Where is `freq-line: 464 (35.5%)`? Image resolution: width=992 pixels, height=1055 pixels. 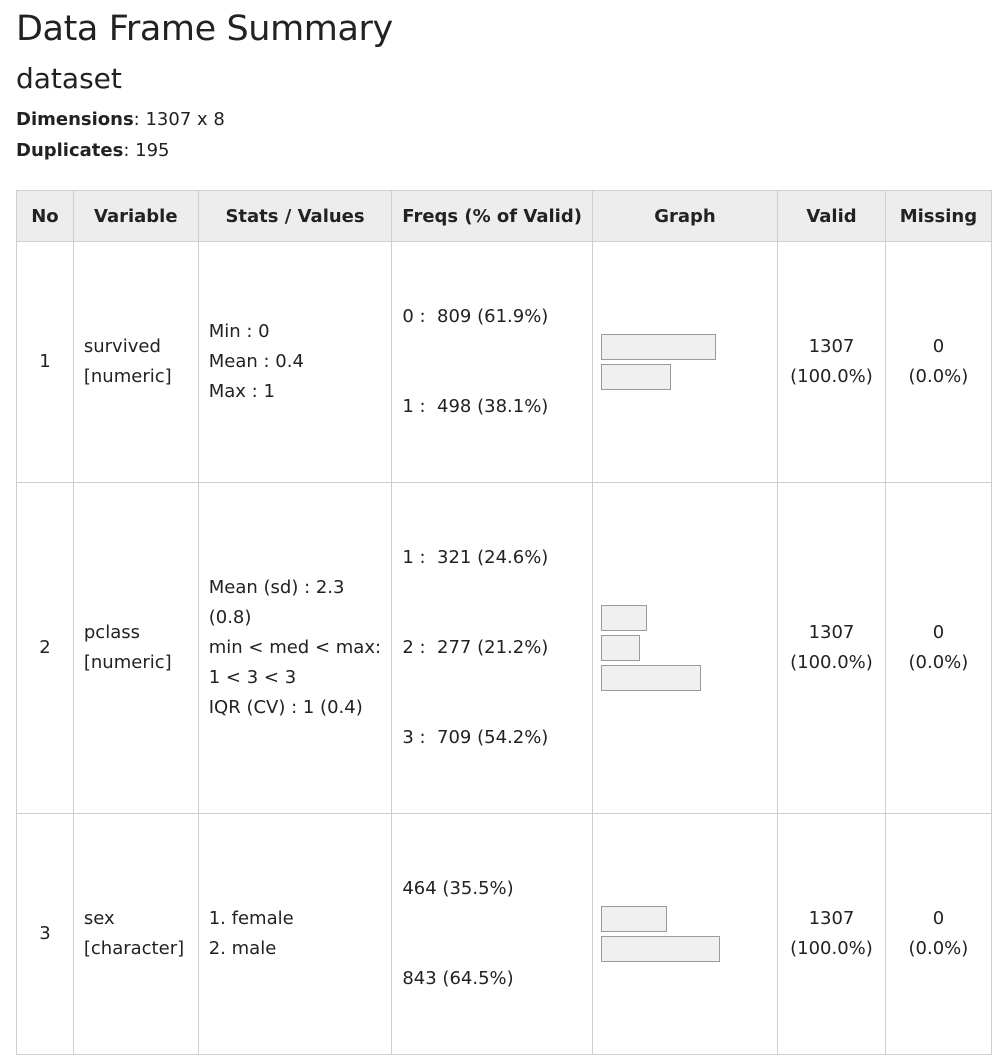 freq-line: 464 (35.5%) is located at coordinates (458, 888).